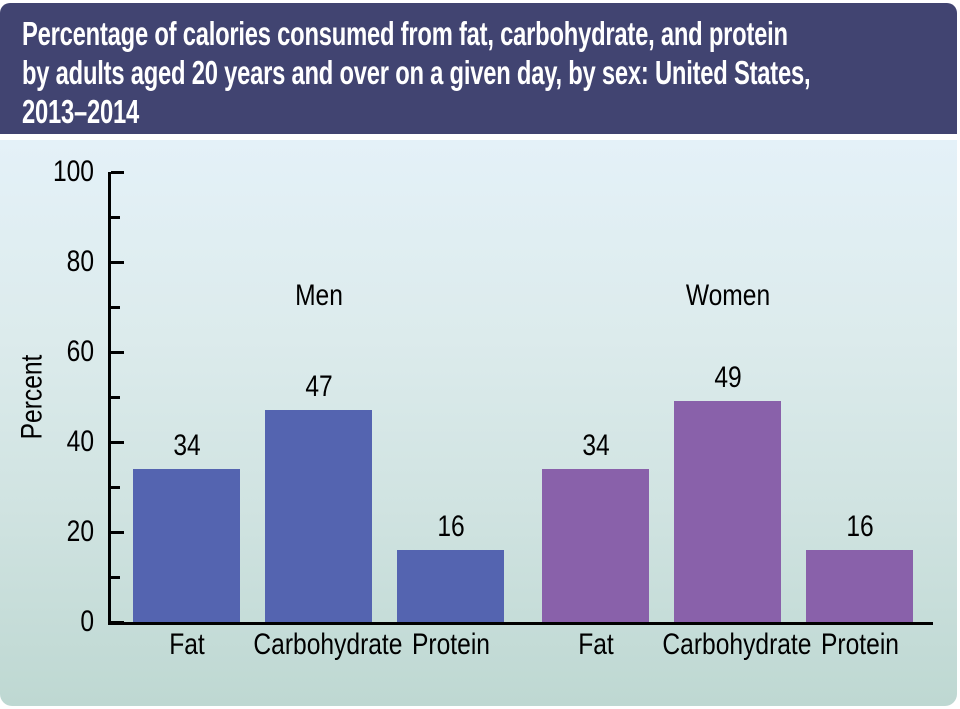 This screenshot has height=709, width=960. I want to click on bar-women-protein, so click(859, 586).